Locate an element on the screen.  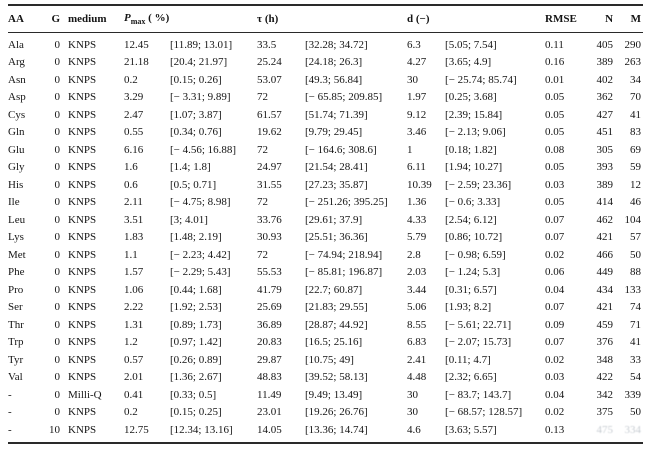
cell-d-value: 2.8 is located at coordinates (414, 254).